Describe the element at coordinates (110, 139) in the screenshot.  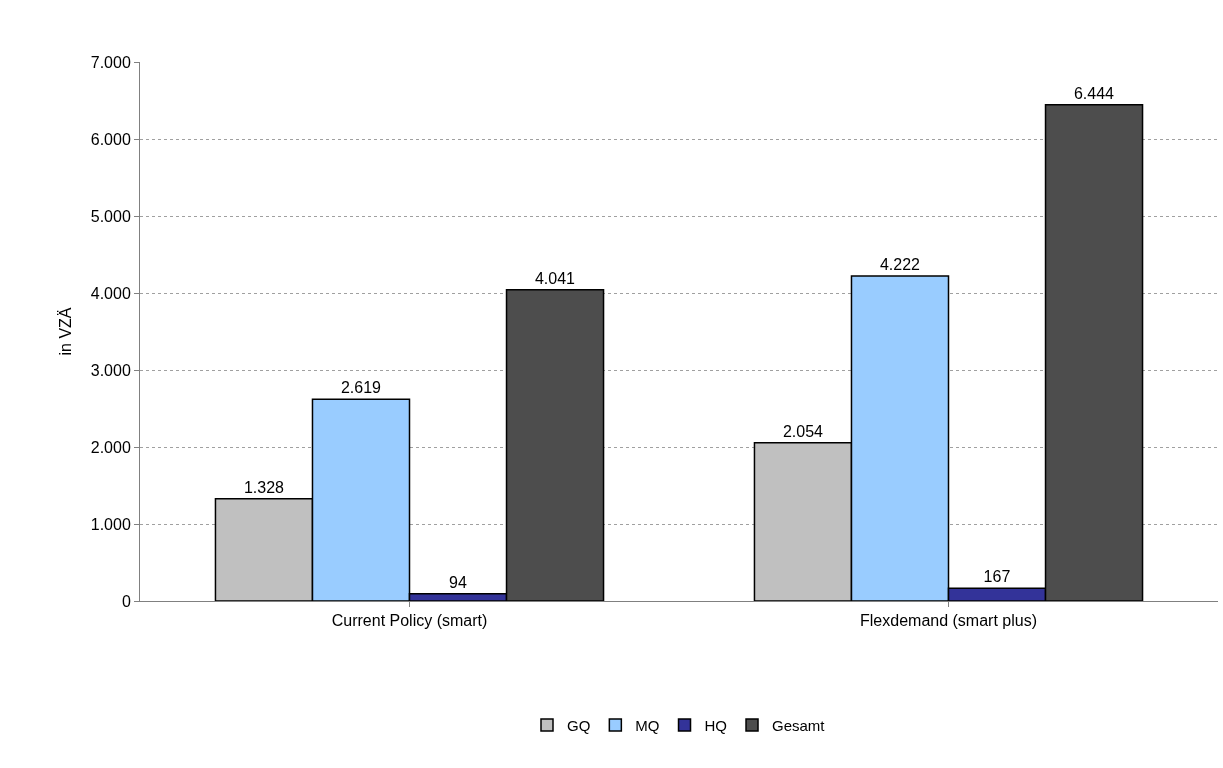
I see `y-tick-label: 6.000` at that location.